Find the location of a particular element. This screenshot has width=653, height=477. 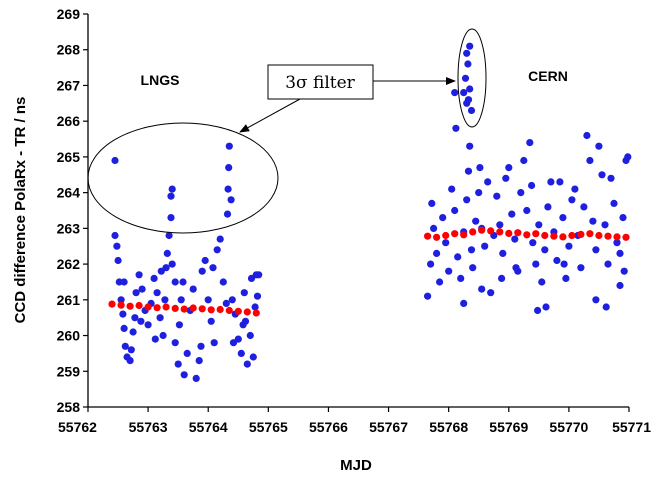

cern-outlier-ellipse is located at coordinates (472, 78).